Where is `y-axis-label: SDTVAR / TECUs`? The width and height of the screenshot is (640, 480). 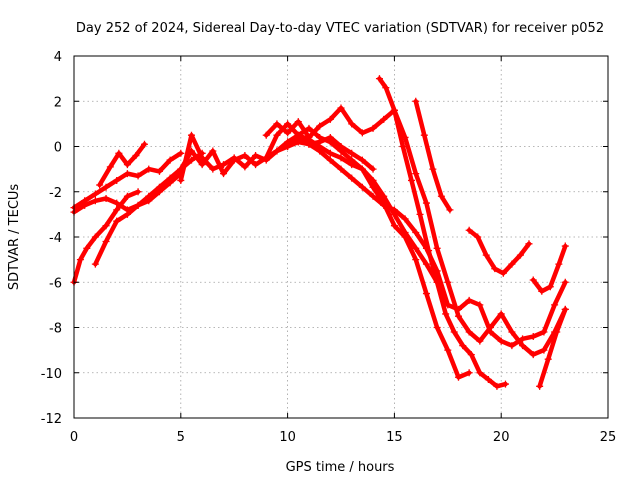
y-axis-label: SDTVAR / TECUs is located at coordinates (14, 237).